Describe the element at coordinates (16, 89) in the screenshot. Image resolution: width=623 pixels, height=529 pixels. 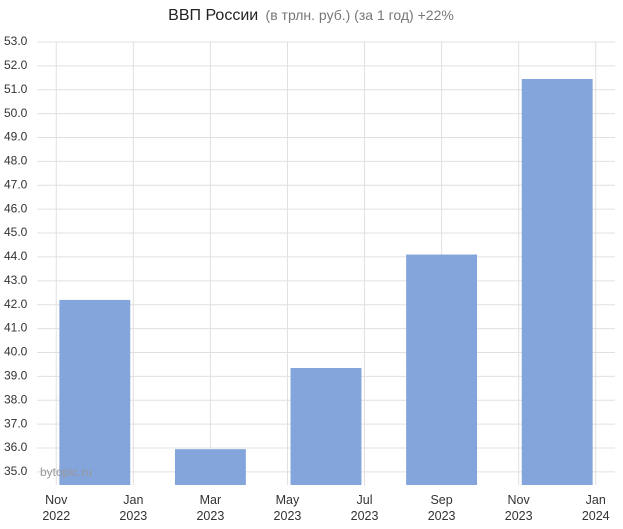
I see `y-tick-label: 51.0` at that location.